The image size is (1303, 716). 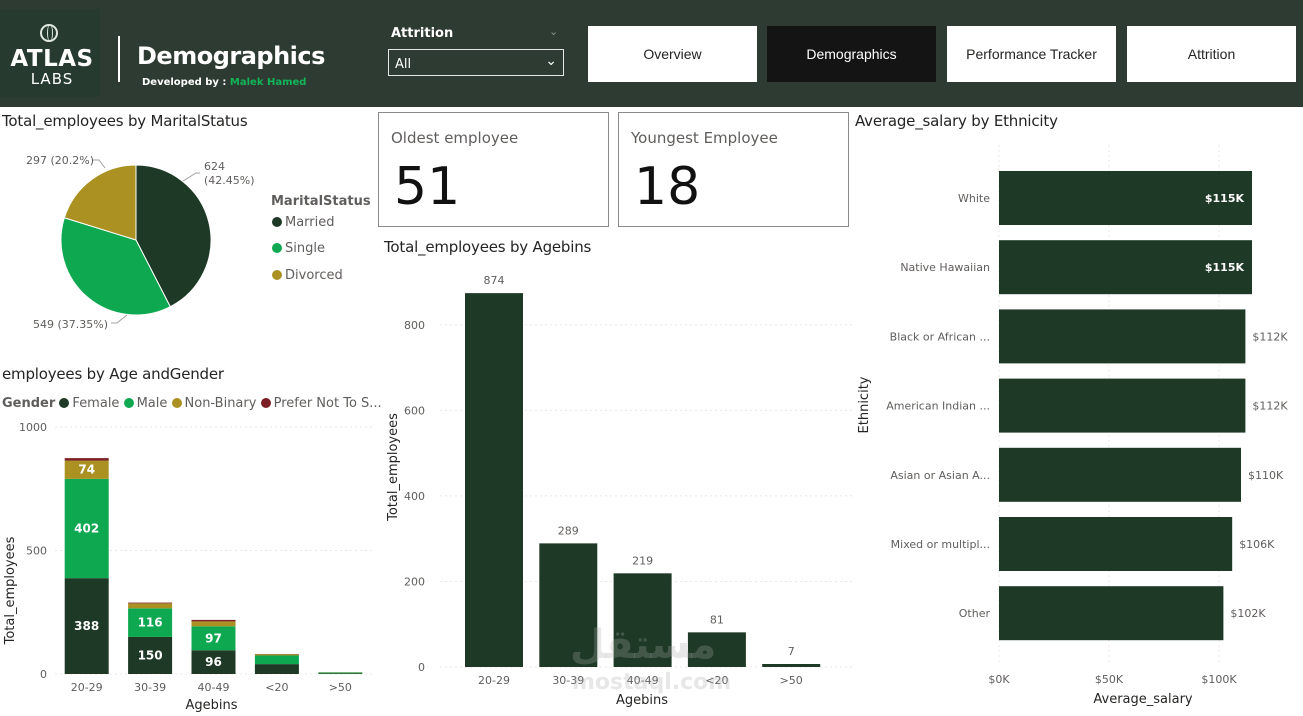 What do you see at coordinates (125, 121) in the screenshot?
I see `marital-chart-title: Total_employees by MaritalStatus` at bounding box center [125, 121].